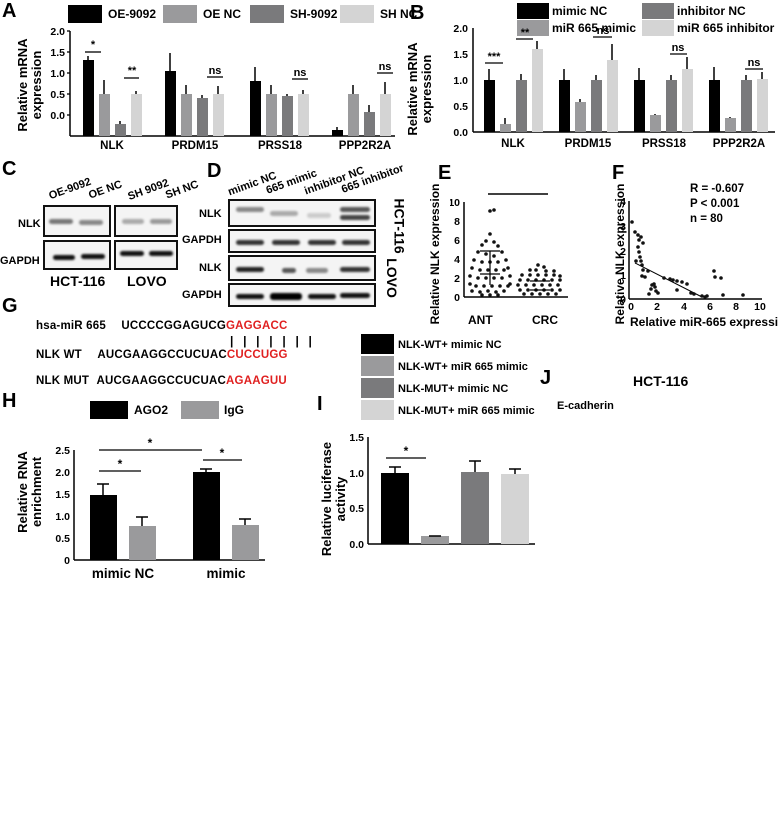 The height and width of the screenshot is (821, 778). I want to click on legend-label: OE-9092, so click(132, 14).